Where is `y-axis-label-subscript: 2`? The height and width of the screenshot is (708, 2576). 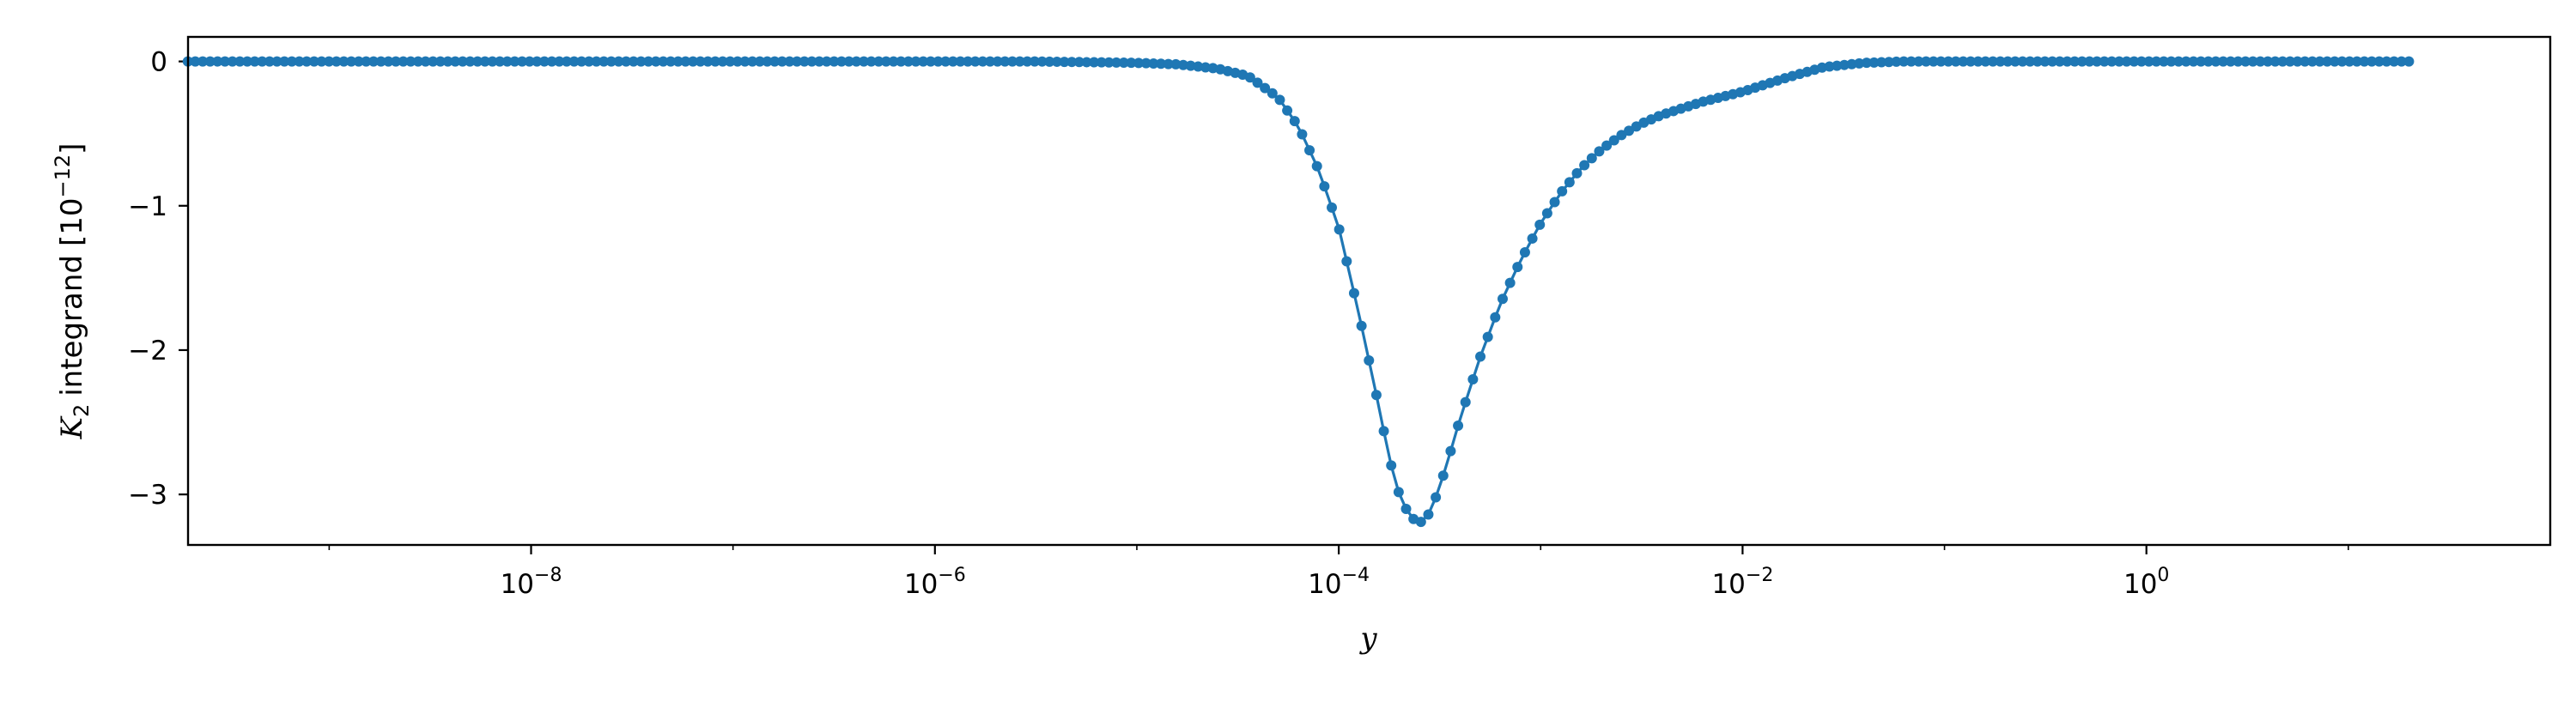 y-axis-label-subscript: 2 is located at coordinates (82, 410).